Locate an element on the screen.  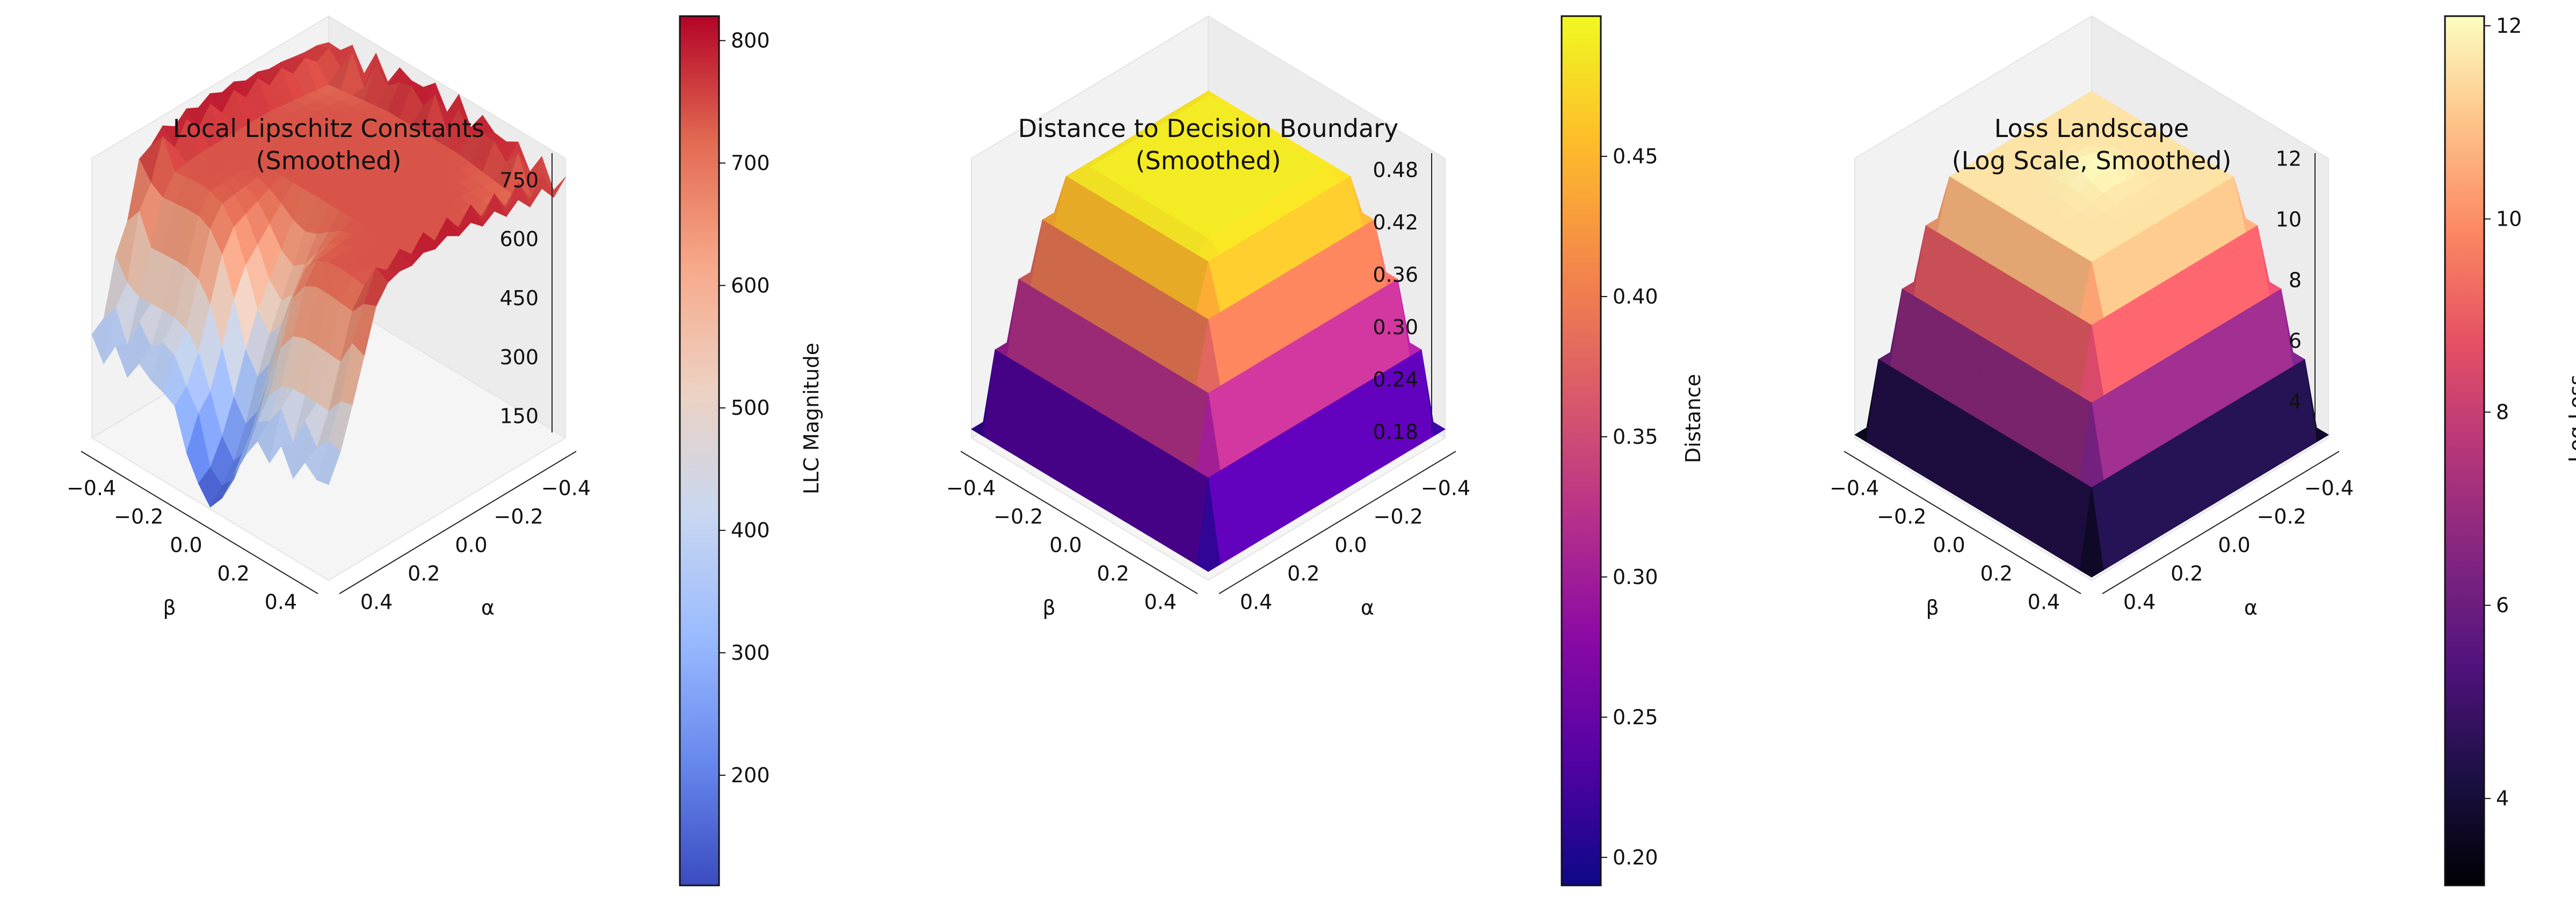
colorbar-label: LLC Magnitude is located at coordinates (811, 419).